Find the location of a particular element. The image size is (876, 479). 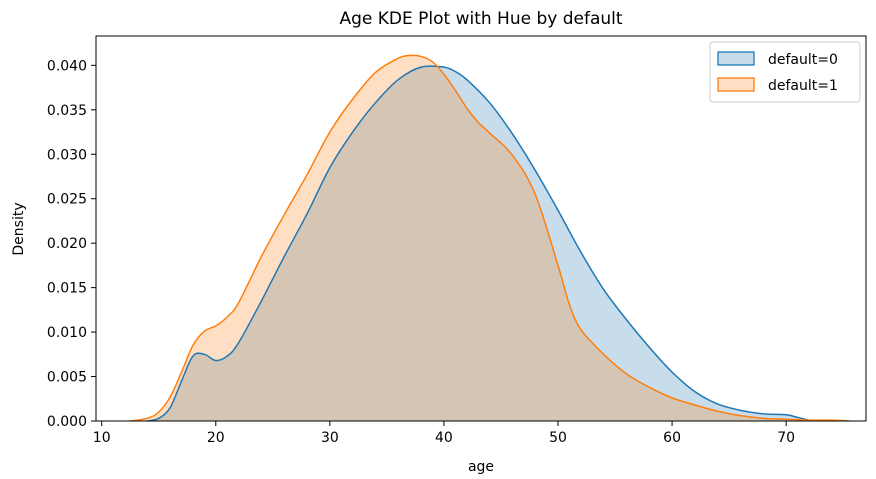

chart-title: Age KDE Plot with Hue by default is located at coordinates (480, 19).